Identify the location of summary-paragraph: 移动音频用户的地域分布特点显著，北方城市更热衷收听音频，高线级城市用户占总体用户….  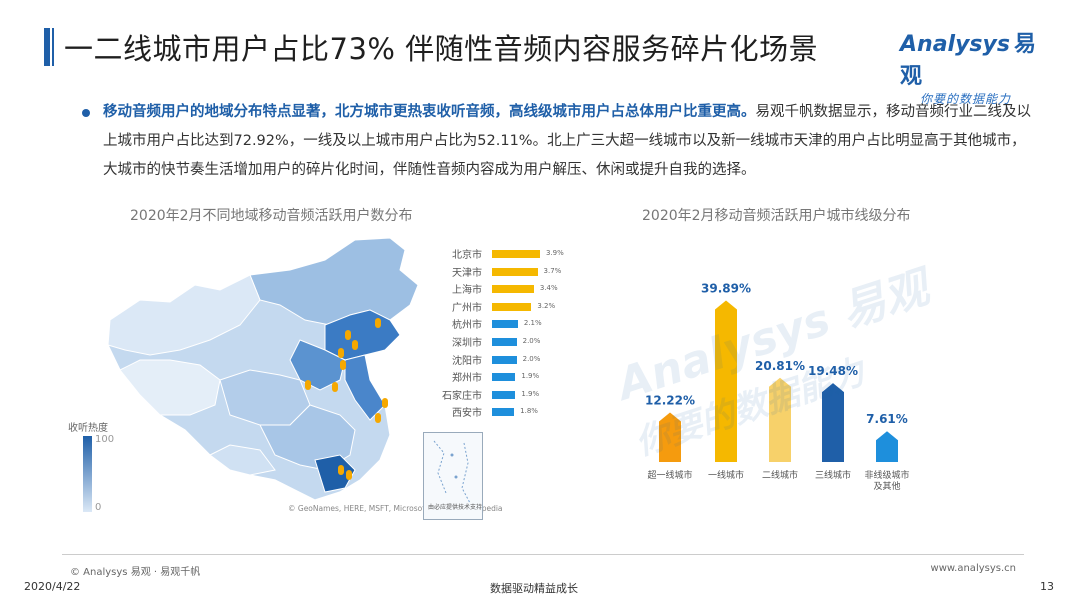
(568, 141).